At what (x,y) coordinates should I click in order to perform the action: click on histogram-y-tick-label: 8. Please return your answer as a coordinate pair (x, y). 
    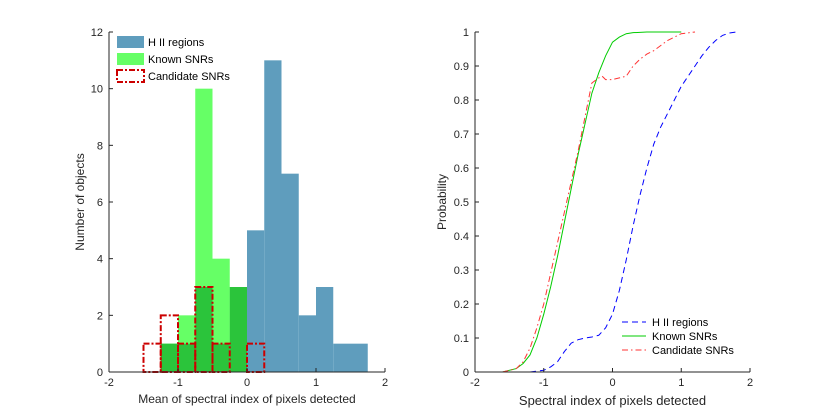
    Looking at the image, I should click on (100, 146).